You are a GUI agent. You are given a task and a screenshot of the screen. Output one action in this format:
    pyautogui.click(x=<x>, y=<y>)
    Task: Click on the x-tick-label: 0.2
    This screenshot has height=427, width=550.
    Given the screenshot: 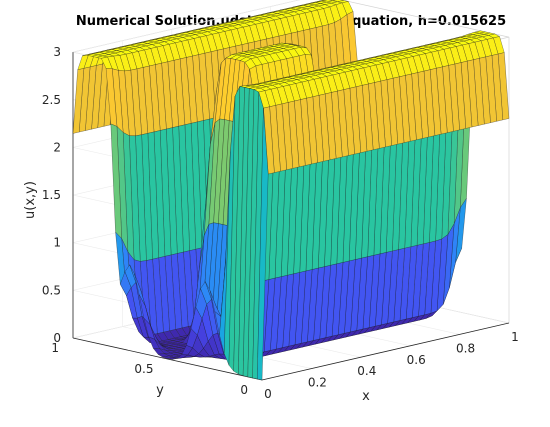 What is the action you would take?
    pyautogui.click(x=317, y=383)
    